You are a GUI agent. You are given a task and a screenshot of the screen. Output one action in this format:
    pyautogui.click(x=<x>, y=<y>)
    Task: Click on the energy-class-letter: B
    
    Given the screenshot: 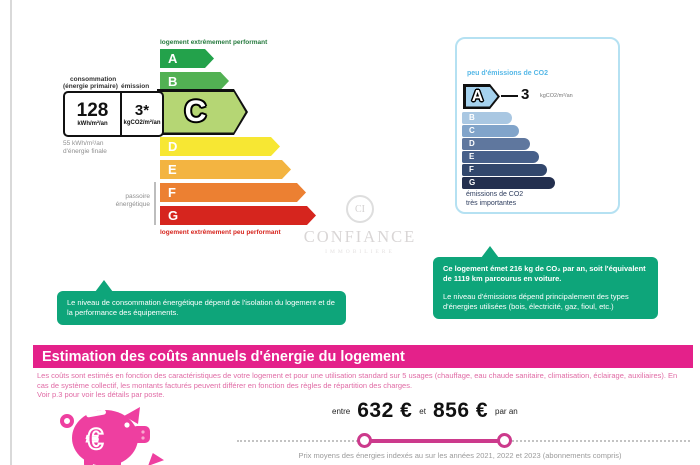 What is the action you would take?
    pyautogui.click(x=173, y=81)
    